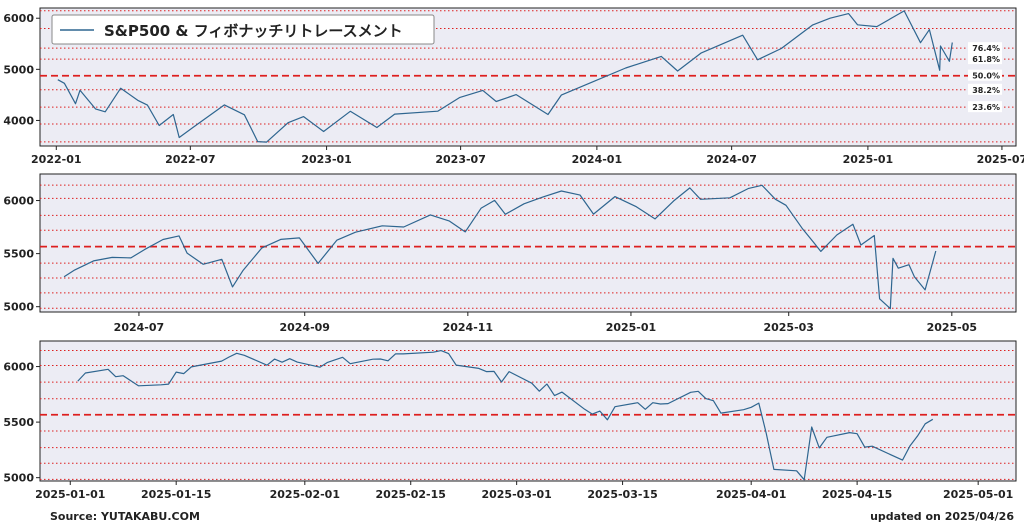 Image resolution: width=1024 pixels, height=530 pixels. I want to click on fib-level-label: 38.2%, so click(986, 90).